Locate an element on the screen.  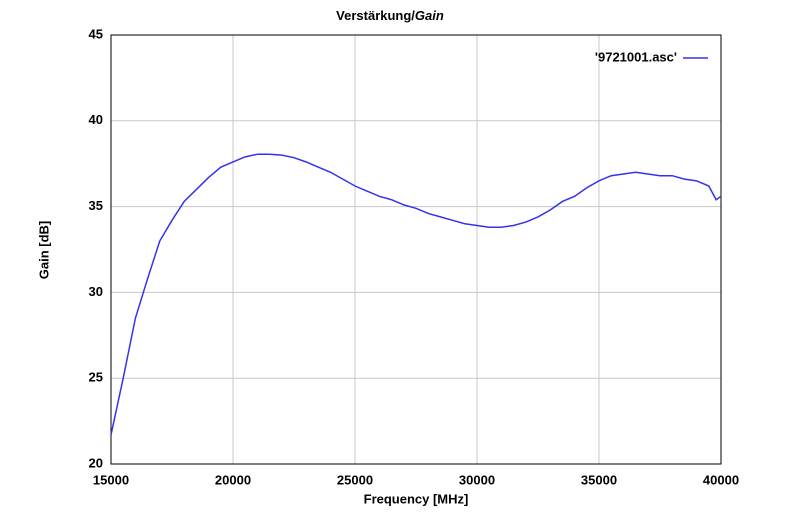
y-axis-label: Gain [dB] is located at coordinates (43, 250).